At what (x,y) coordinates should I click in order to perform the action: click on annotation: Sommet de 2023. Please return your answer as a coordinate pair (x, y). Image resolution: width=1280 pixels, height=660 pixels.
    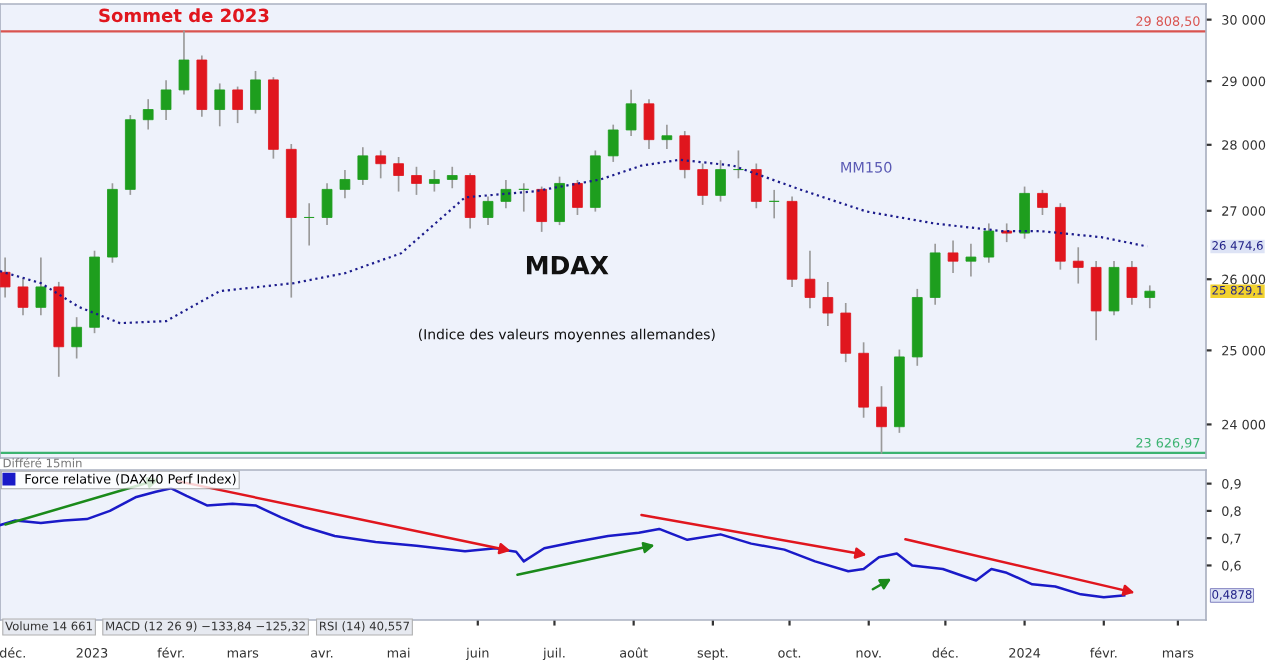
    Looking at the image, I should click on (184, 15).